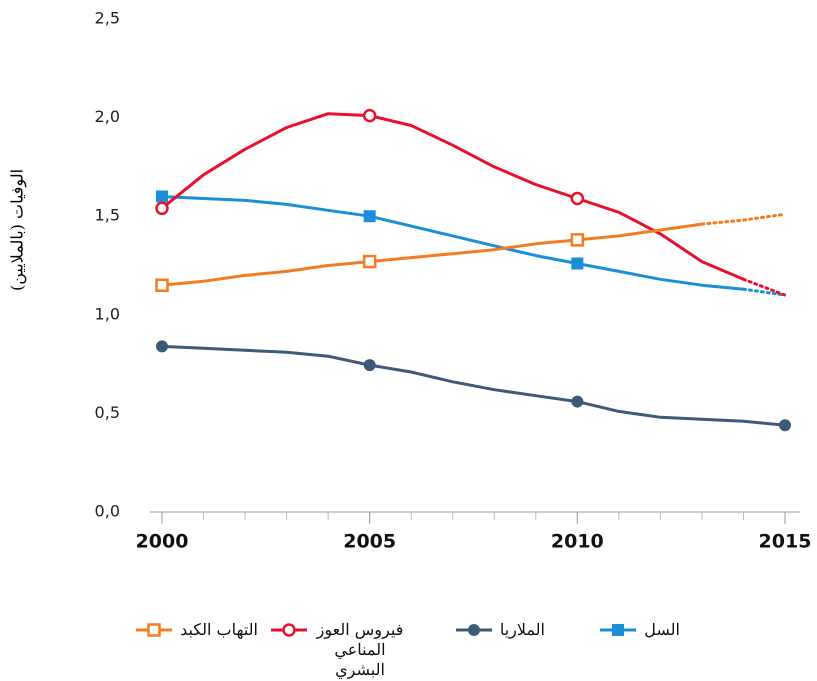 The height and width of the screenshot is (681, 817). Describe the element at coordinates (107, 511) in the screenshot. I see `y-tick-label: 0,0` at that location.